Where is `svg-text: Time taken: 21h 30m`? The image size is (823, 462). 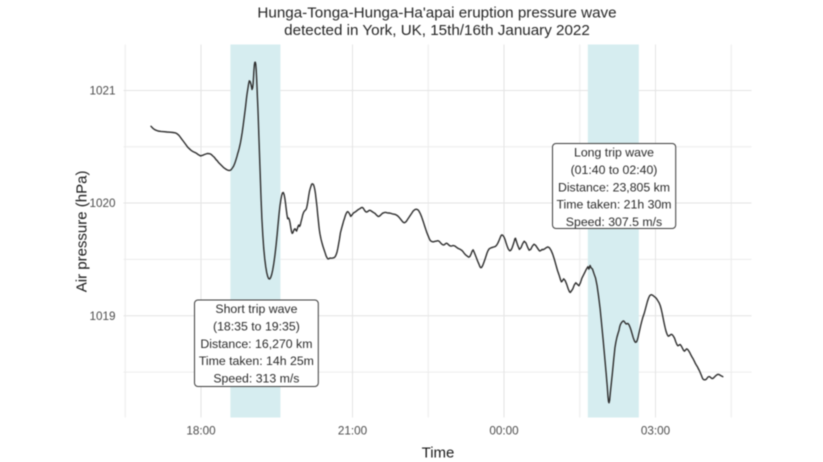
svg-text: Time taken: 21h 30m is located at coordinates (613, 205).